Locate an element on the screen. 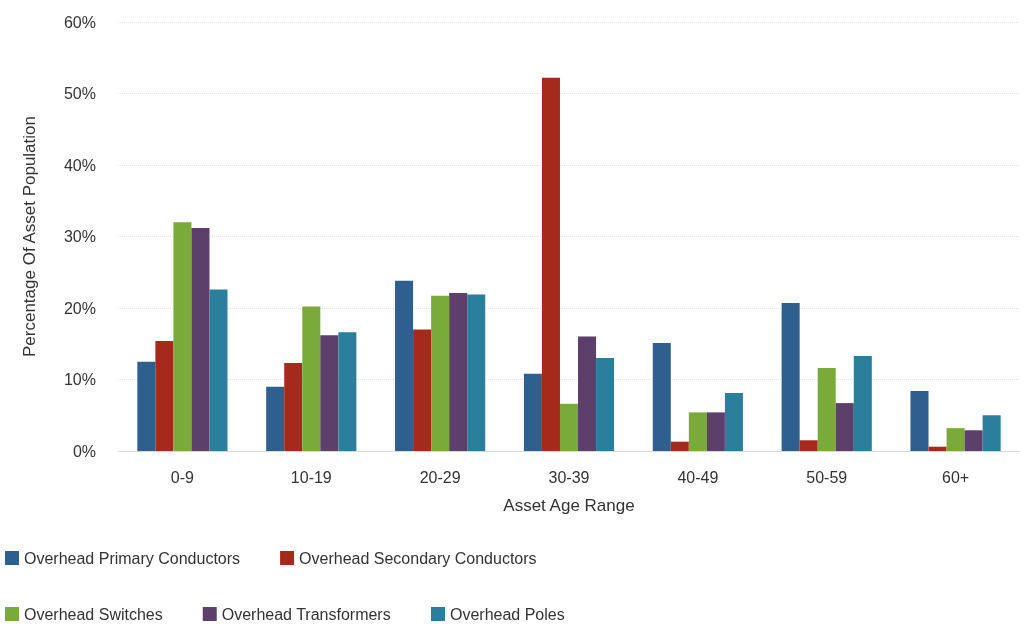 This screenshot has height=631, width=1032. y-tick-label: 20% is located at coordinates (79, 308).